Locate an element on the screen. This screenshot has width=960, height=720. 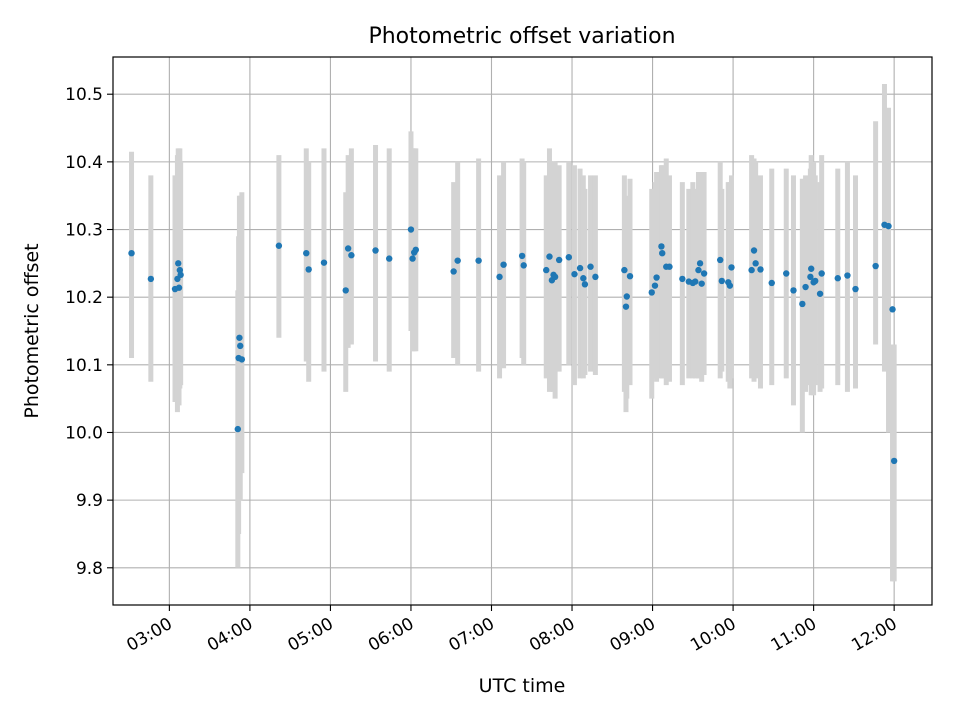
x-tick-label: 05:00 is located at coordinates (310, 635).